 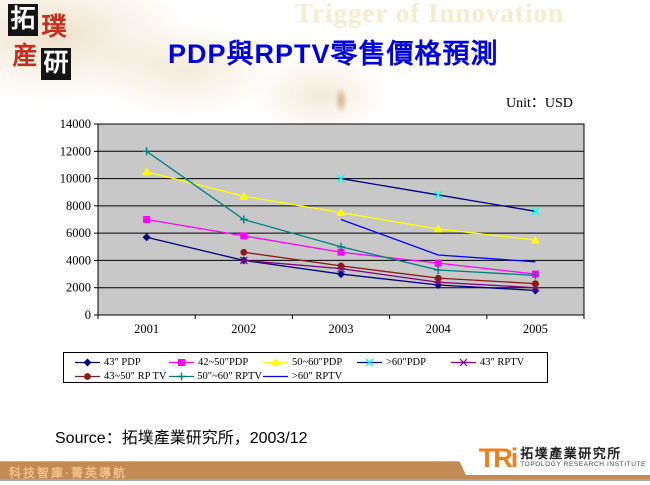 I want to click on legend-item: 50~60"PDP, so click(x=309, y=362).